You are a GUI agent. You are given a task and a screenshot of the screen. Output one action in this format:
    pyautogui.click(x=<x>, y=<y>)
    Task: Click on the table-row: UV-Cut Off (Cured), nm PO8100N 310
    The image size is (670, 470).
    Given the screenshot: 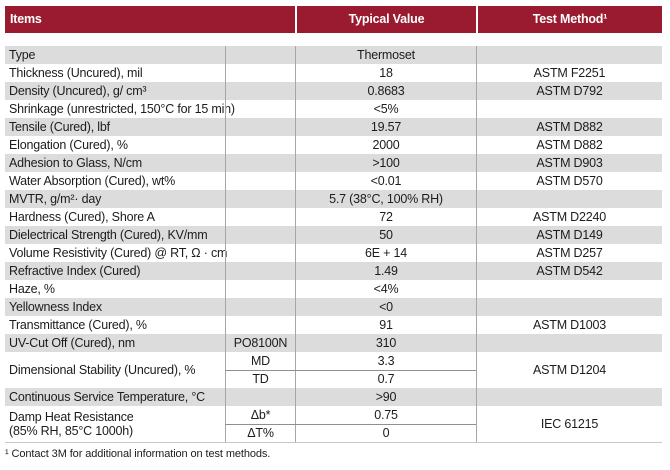 What is the action you would take?
    pyautogui.click(x=333, y=343)
    